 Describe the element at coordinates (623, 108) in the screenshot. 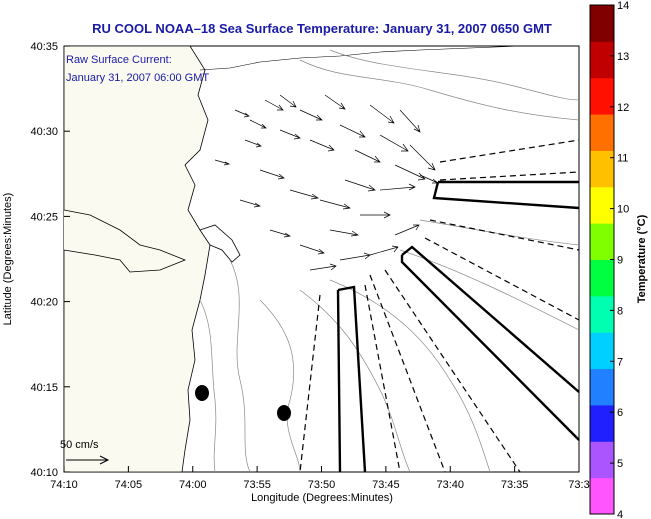

I see `colorbar-tick-label: 12` at that location.